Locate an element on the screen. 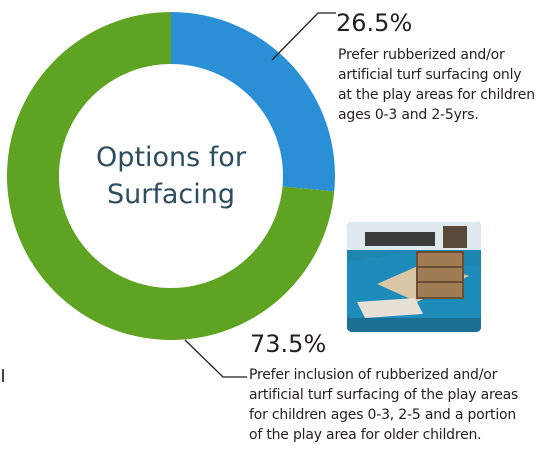  leader-line-bottom is located at coordinates (215, 358).